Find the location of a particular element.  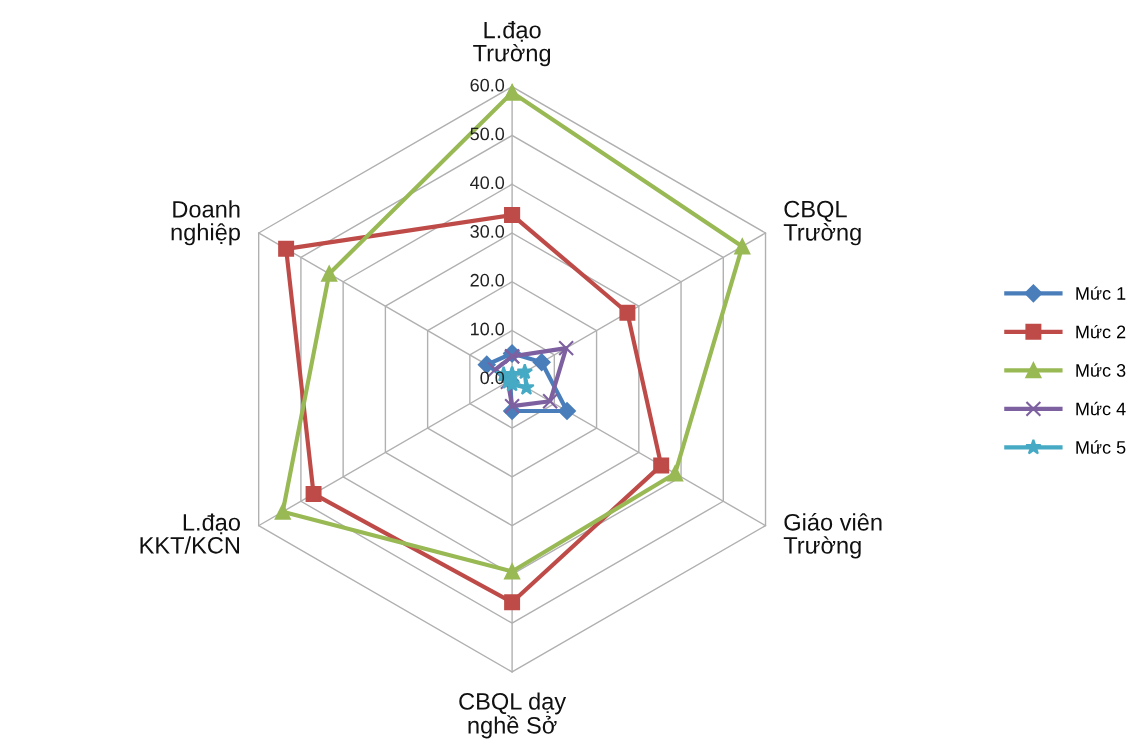

legend-label: Mức 3 is located at coordinates (1101, 370).